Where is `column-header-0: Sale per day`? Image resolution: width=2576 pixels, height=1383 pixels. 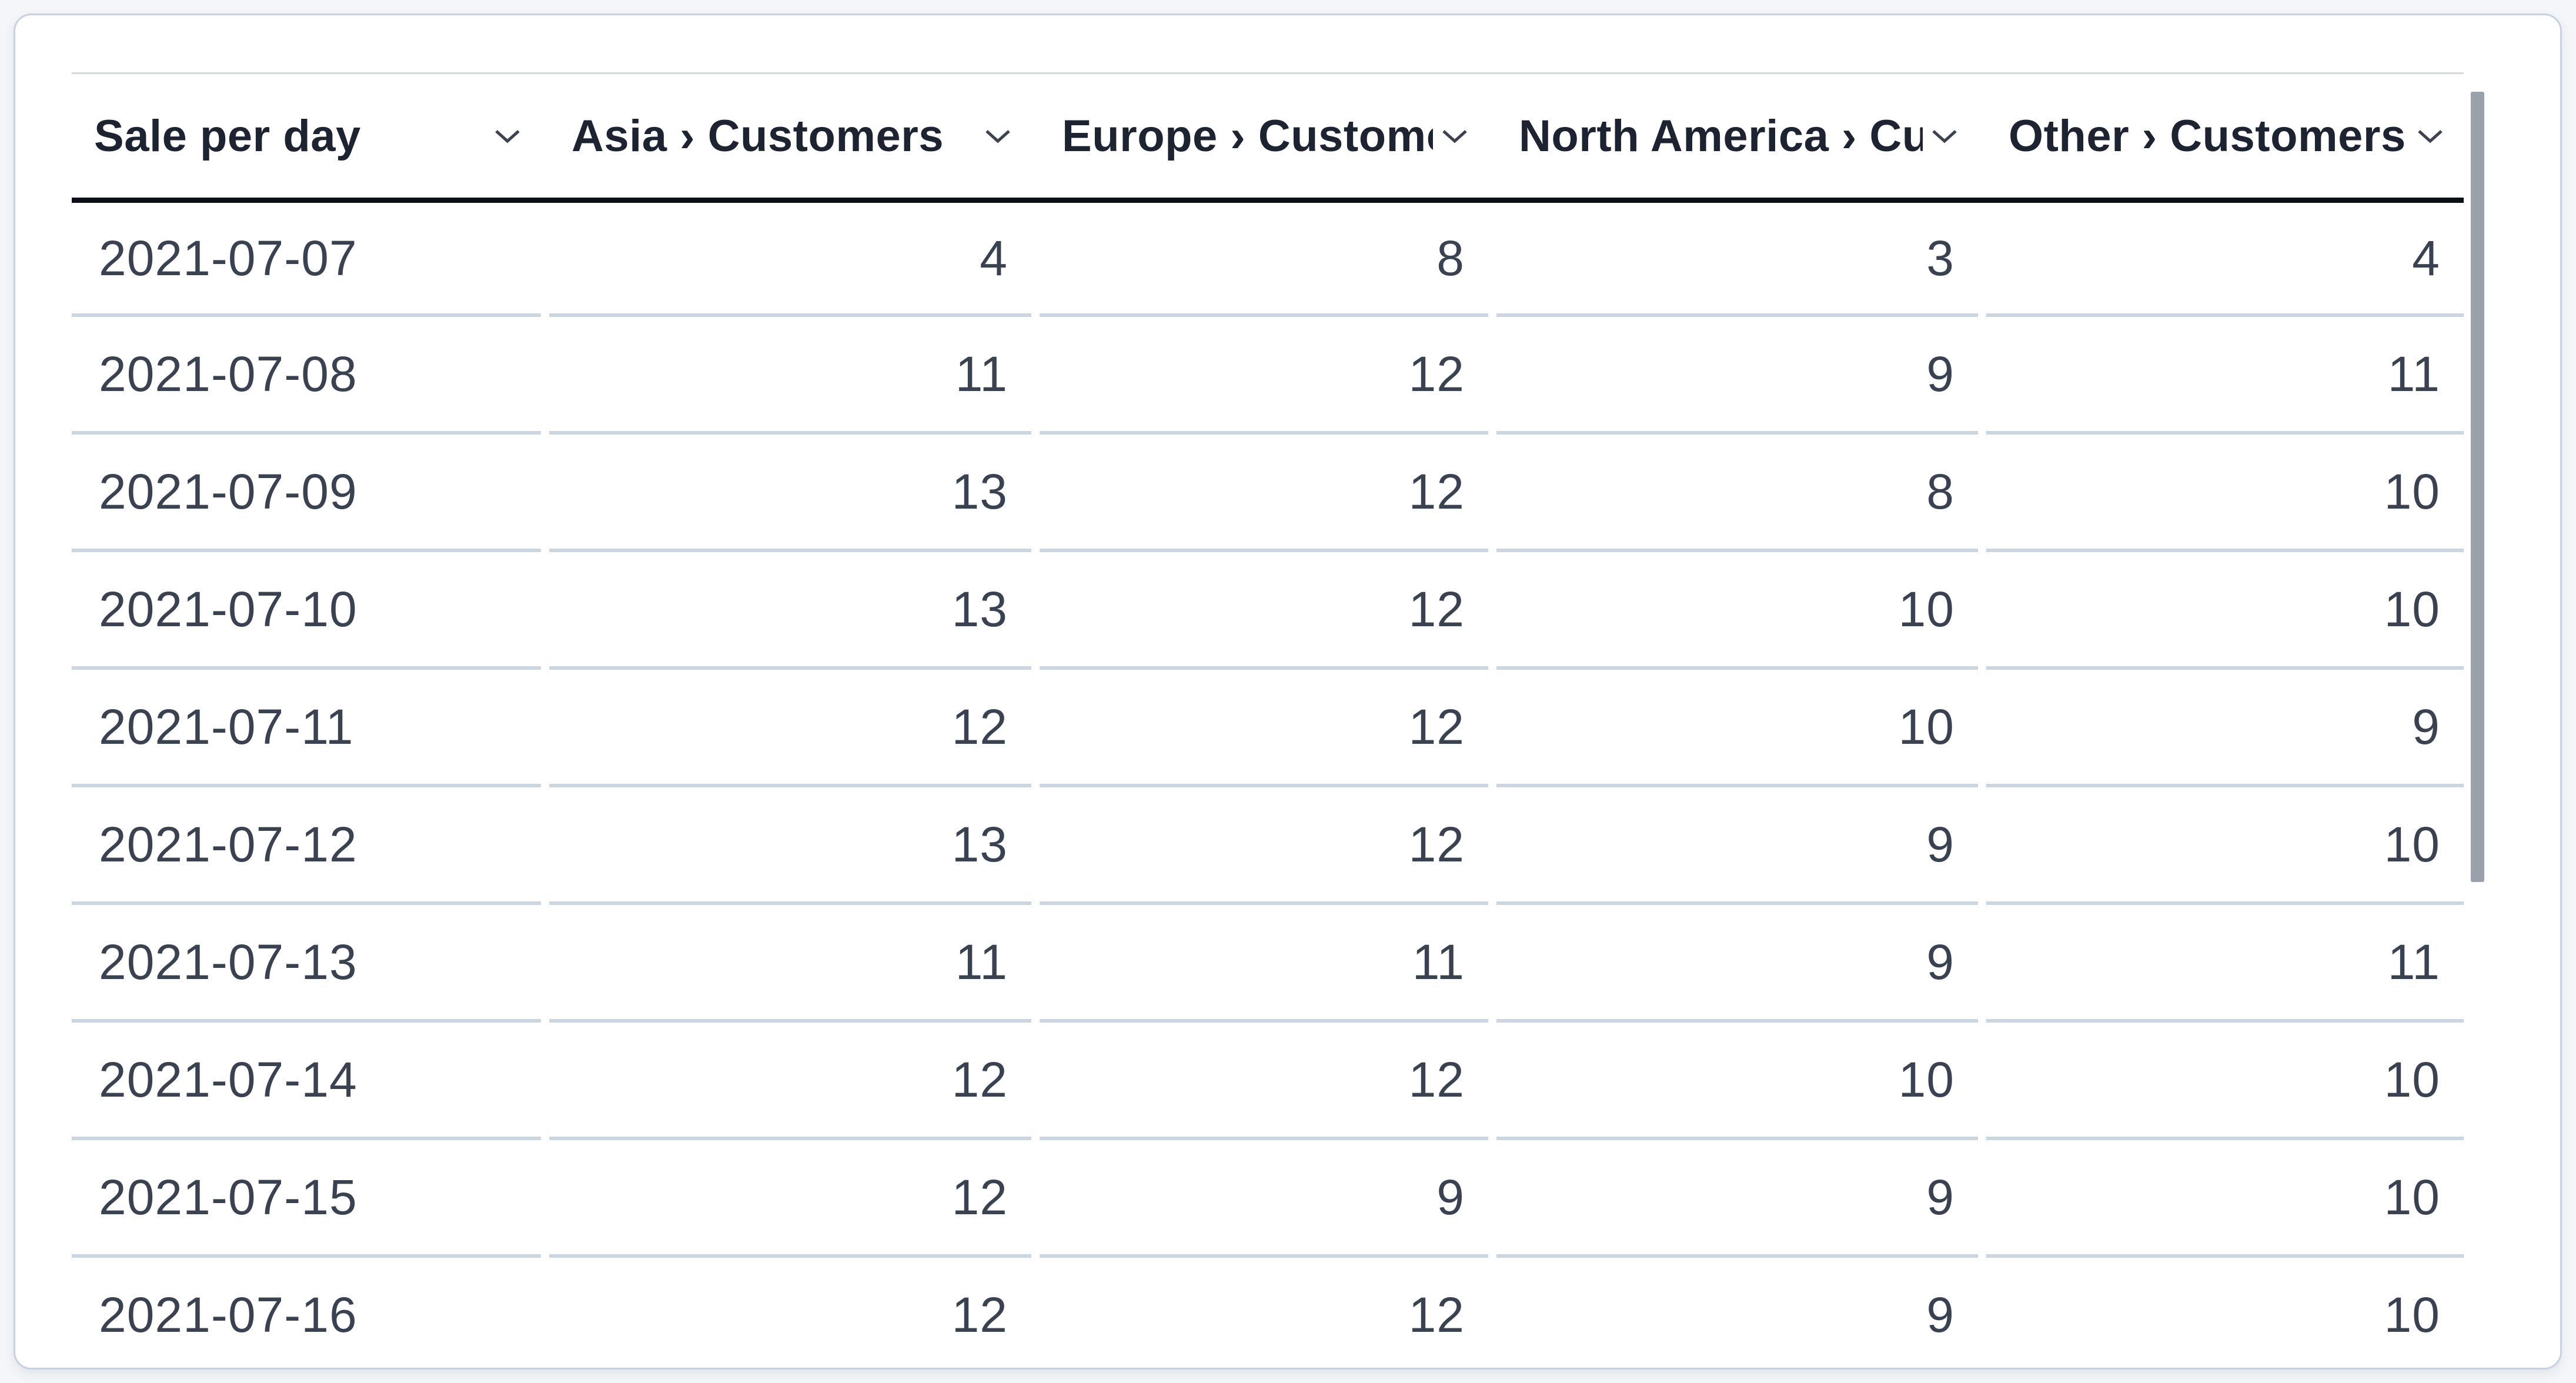
column-header-0: Sale per day is located at coordinates (306, 136).